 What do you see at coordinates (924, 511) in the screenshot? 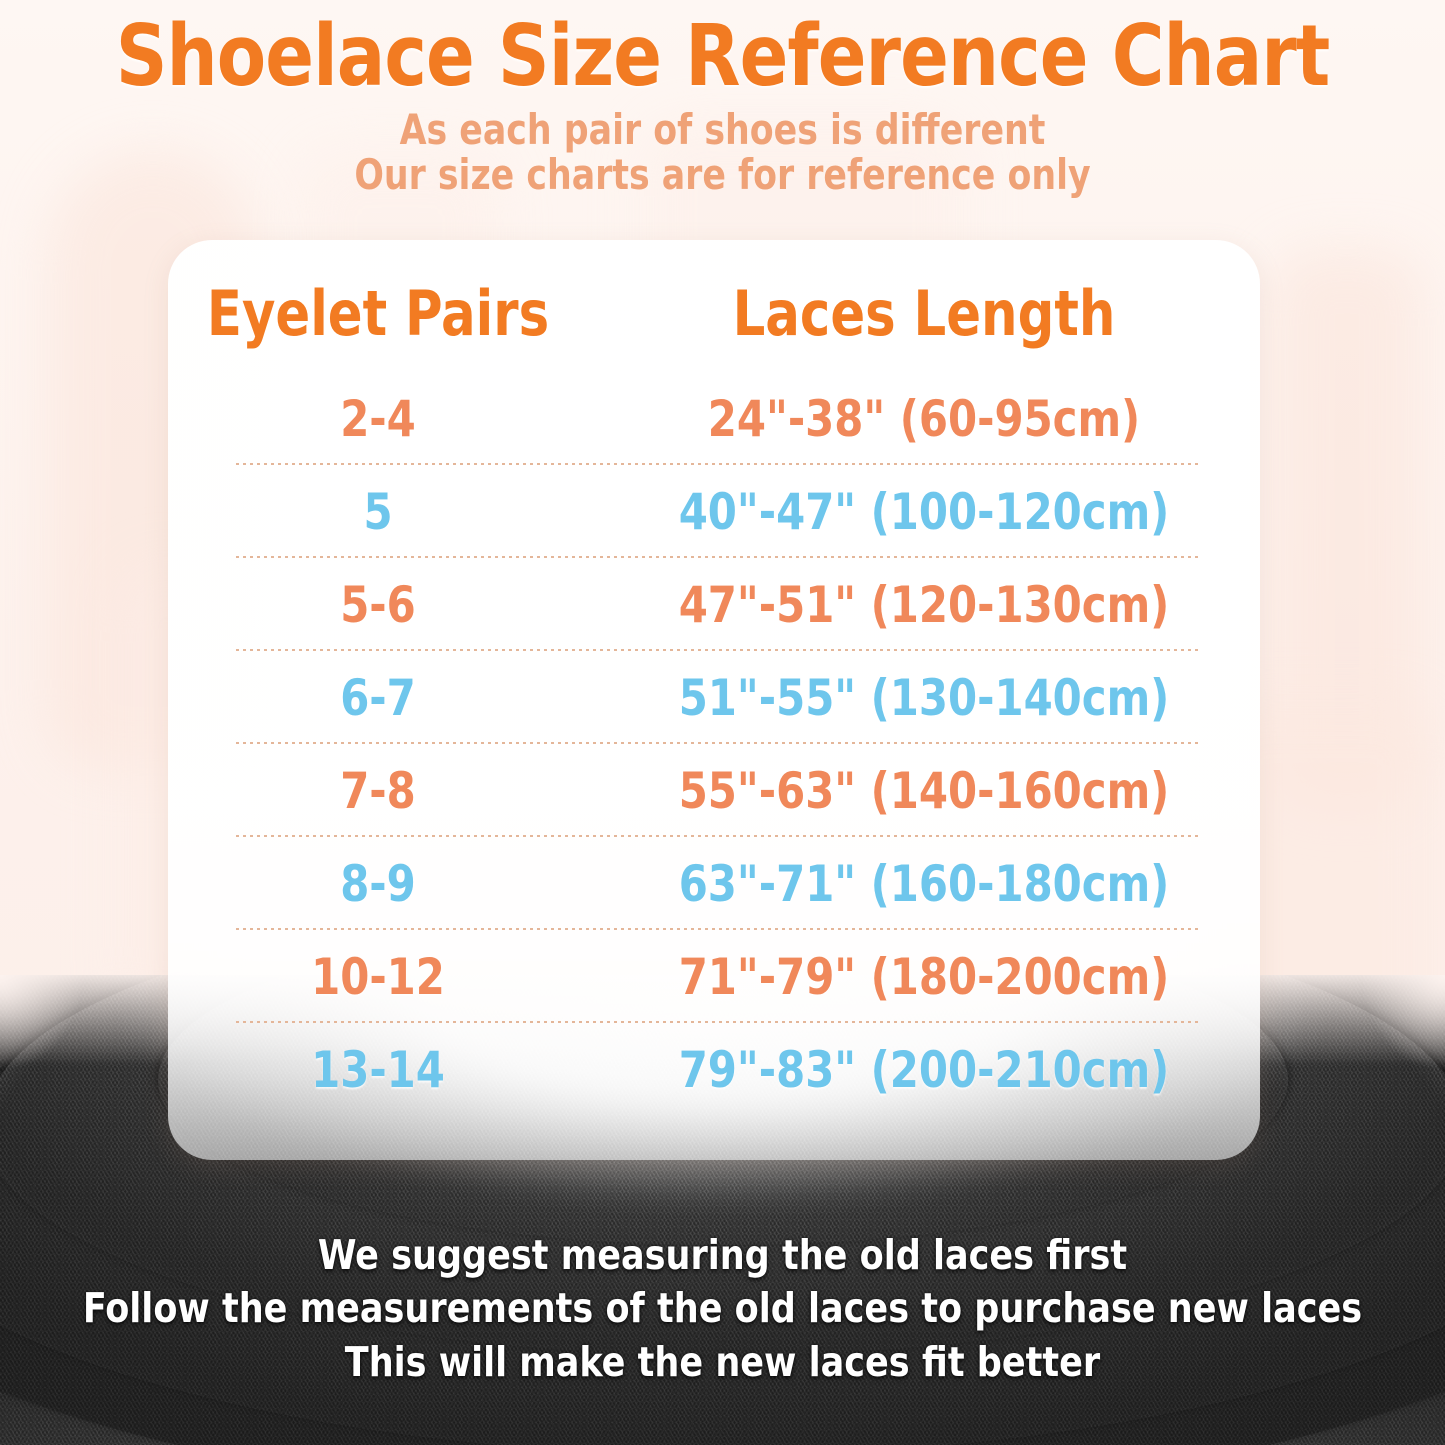
I see `cell-laces-length: 40"-47" (100-120cm)` at bounding box center [924, 511].